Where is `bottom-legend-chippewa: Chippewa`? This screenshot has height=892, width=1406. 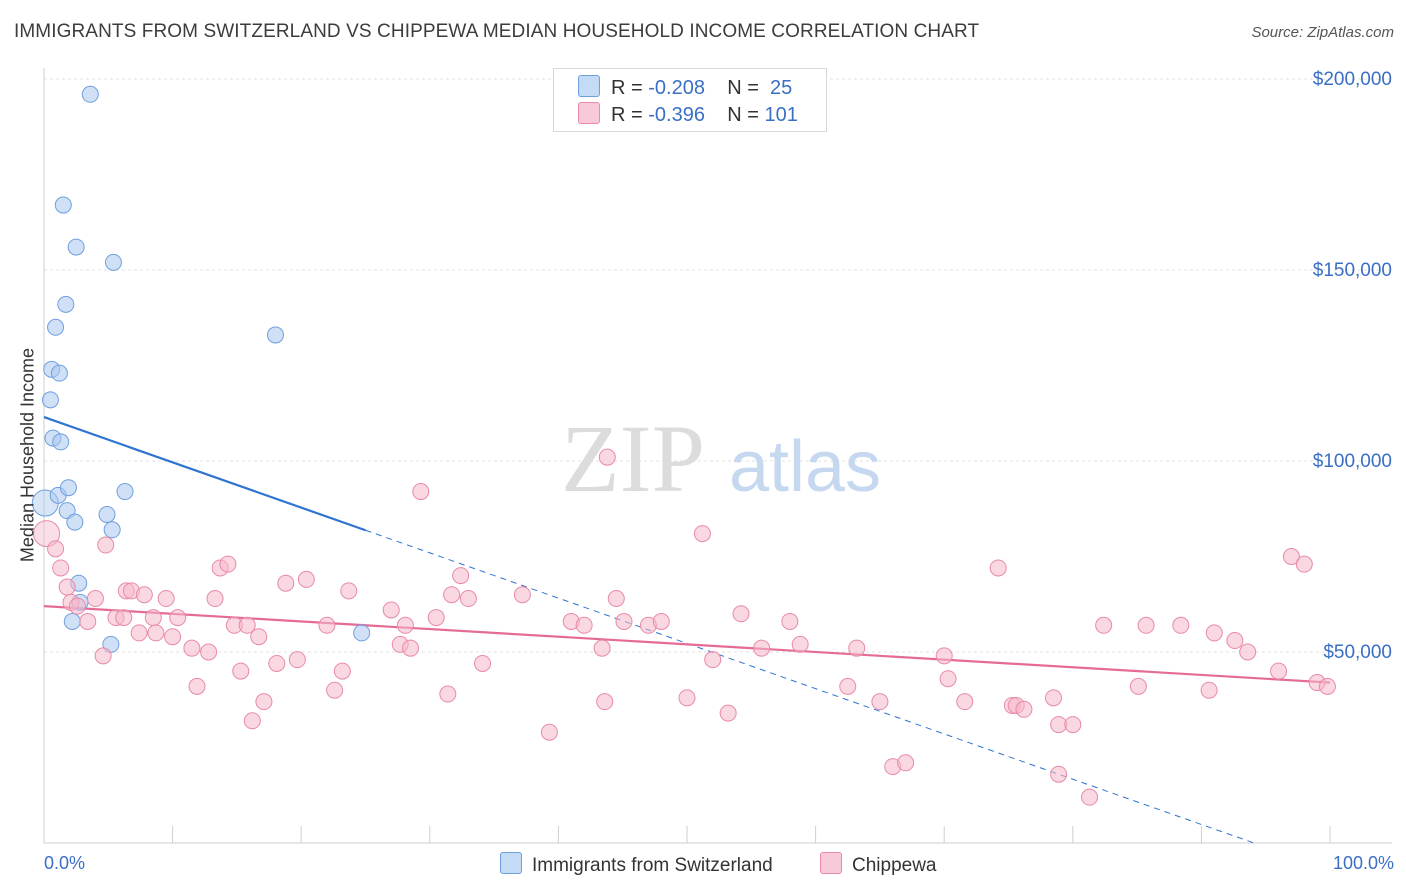 bottom-legend-chippewa: Chippewa is located at coordinates (878, 864).